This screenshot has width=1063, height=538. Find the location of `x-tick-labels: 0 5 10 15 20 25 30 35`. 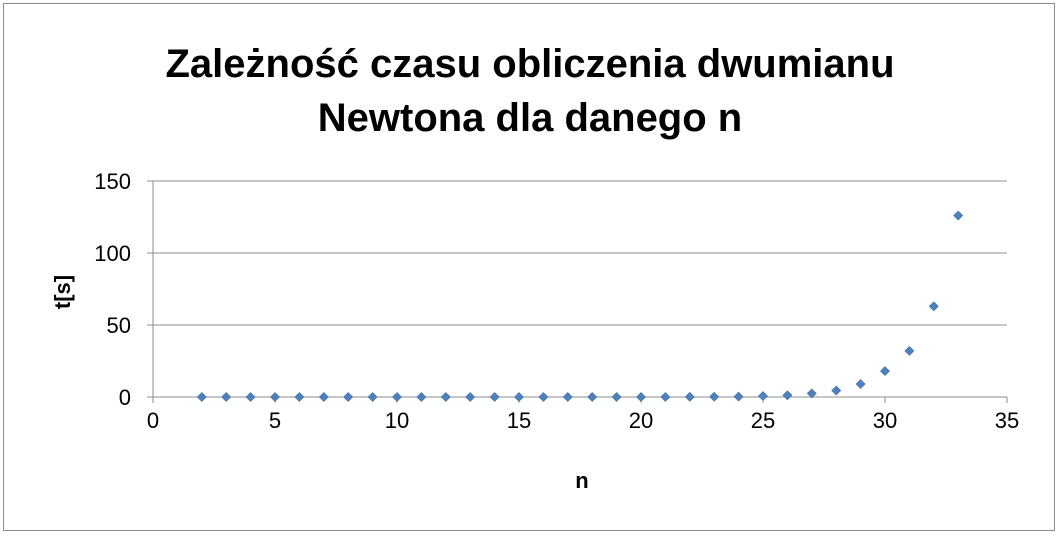

x-tick-labels: 0 5 10 15 20 25 30 35 is located at coordinates (583, 420).